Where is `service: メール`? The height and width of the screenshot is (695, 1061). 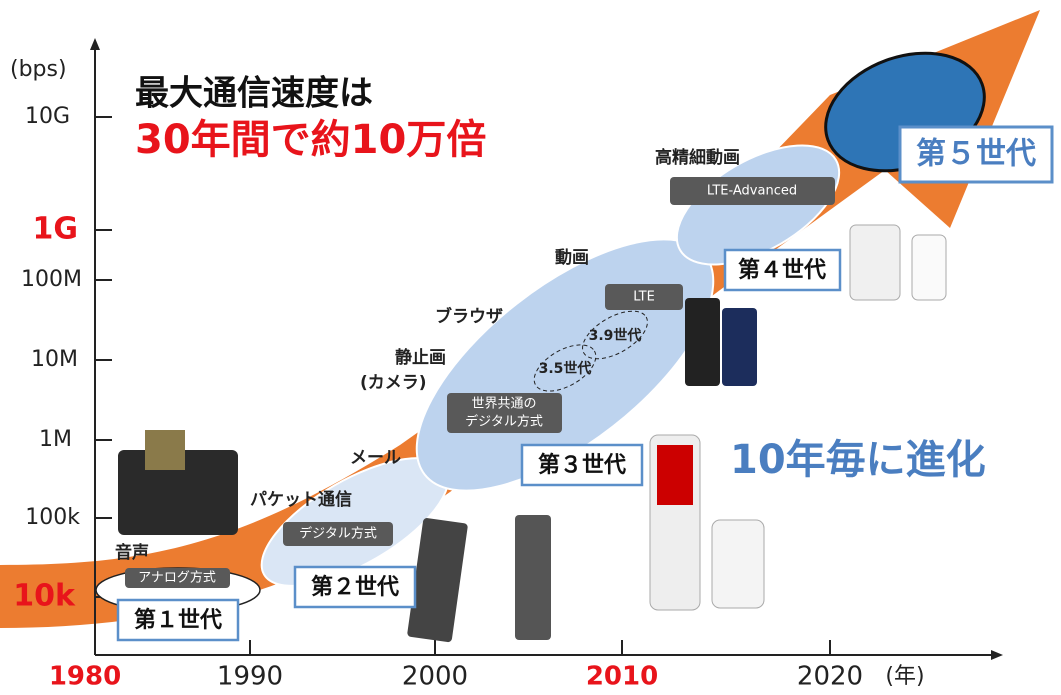 service: メール is located at coordinates (375, 458).